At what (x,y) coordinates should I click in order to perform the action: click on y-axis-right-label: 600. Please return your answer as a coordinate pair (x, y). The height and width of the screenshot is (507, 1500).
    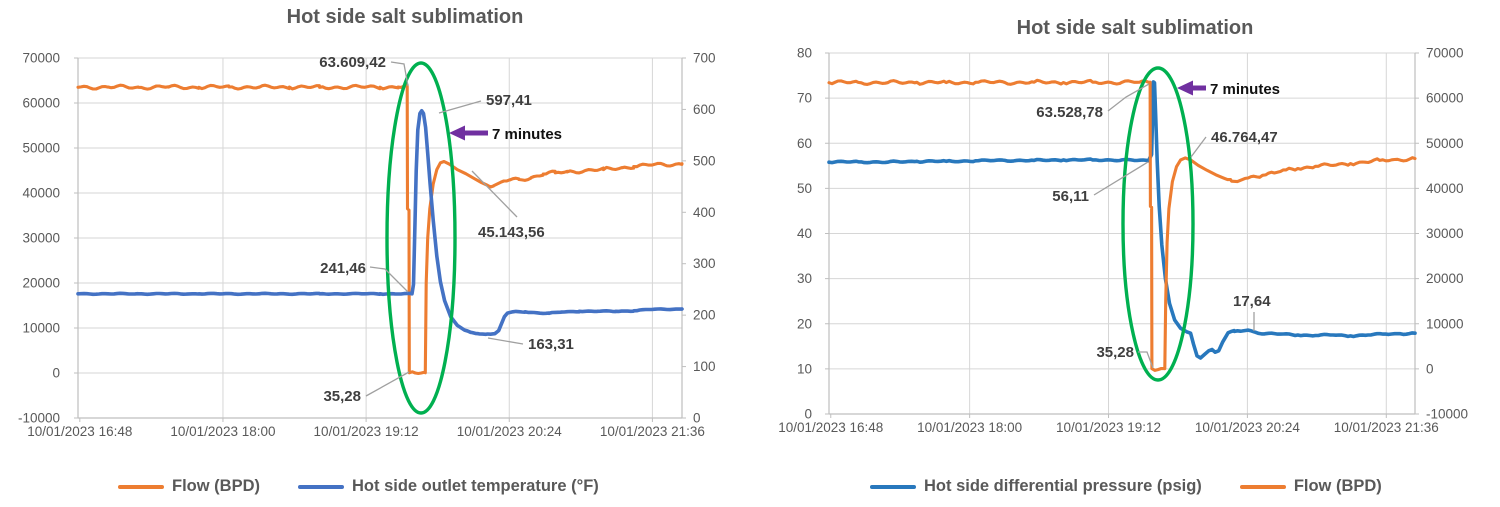
    Looking at the image, I should click on (704, 109).